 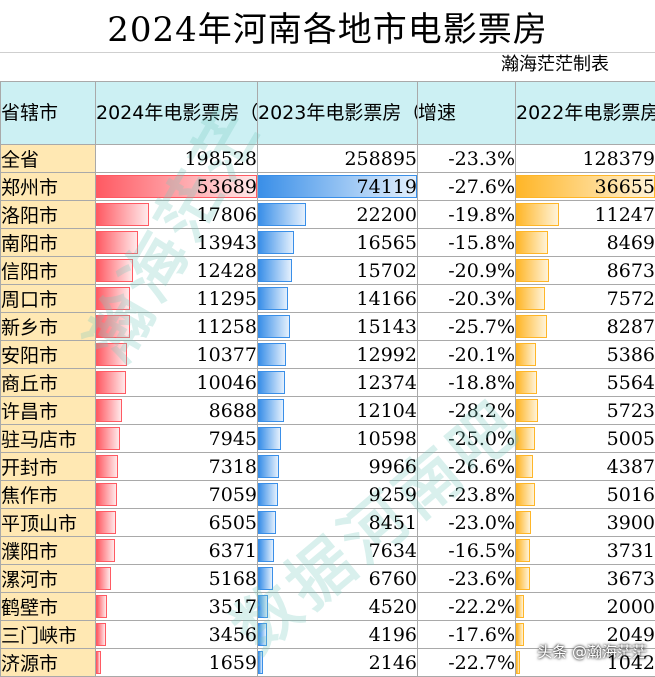 What do you see at coordinates (387, 355) in the screenshot?
I see `cell-value: 12992` at bounding box center [387, 355].